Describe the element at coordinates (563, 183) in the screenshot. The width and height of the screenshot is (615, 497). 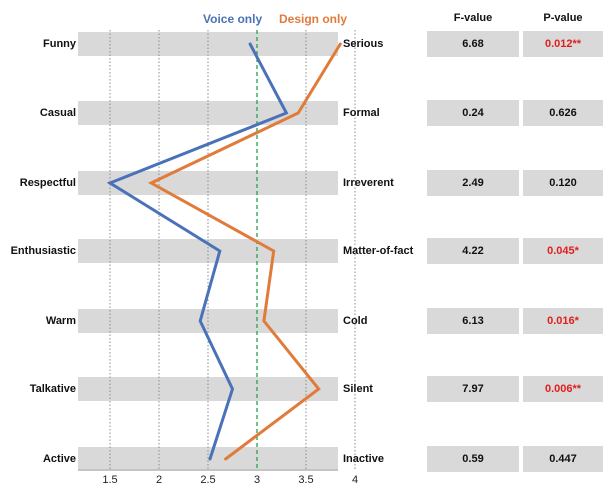
I see `p-value-cell: 0.120` at that location.